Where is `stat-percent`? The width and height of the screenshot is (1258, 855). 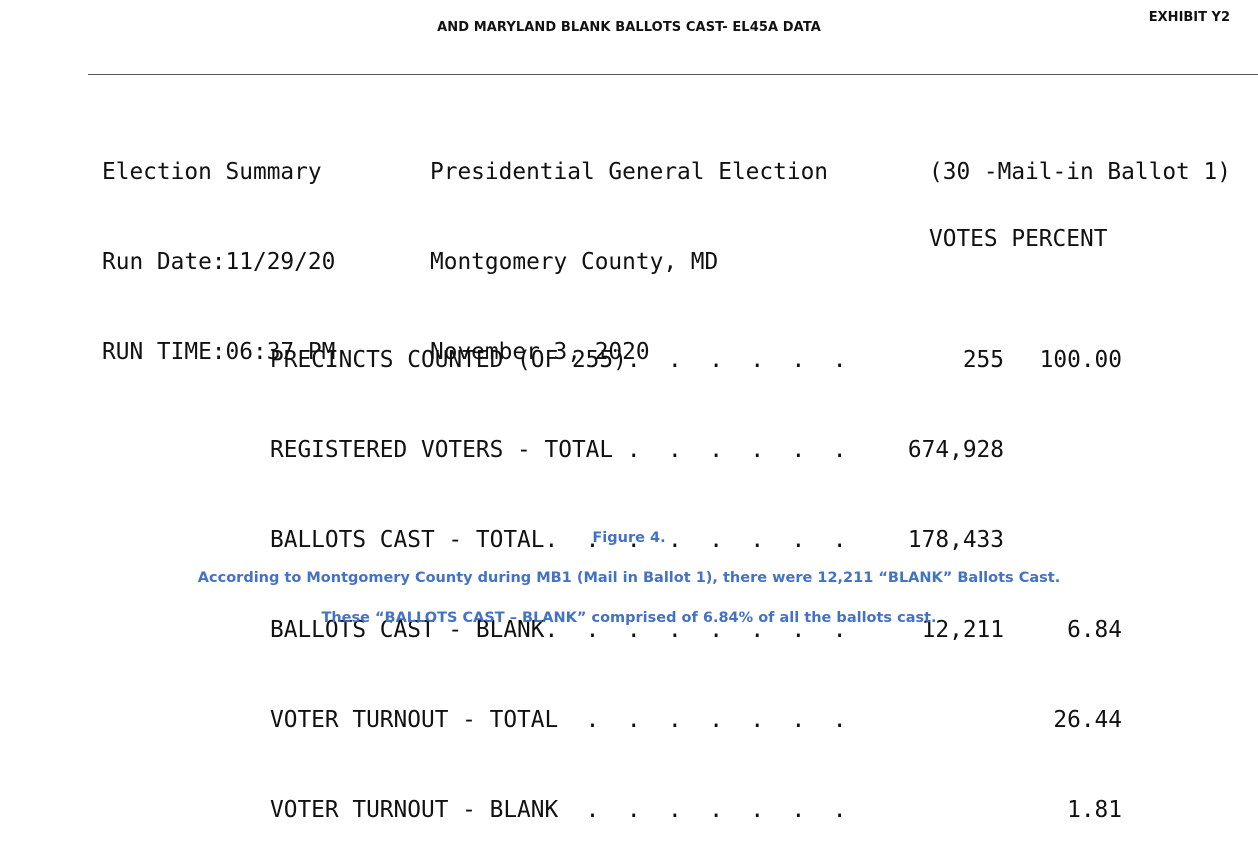
stat-percent is located at coordinates (1063, 450).